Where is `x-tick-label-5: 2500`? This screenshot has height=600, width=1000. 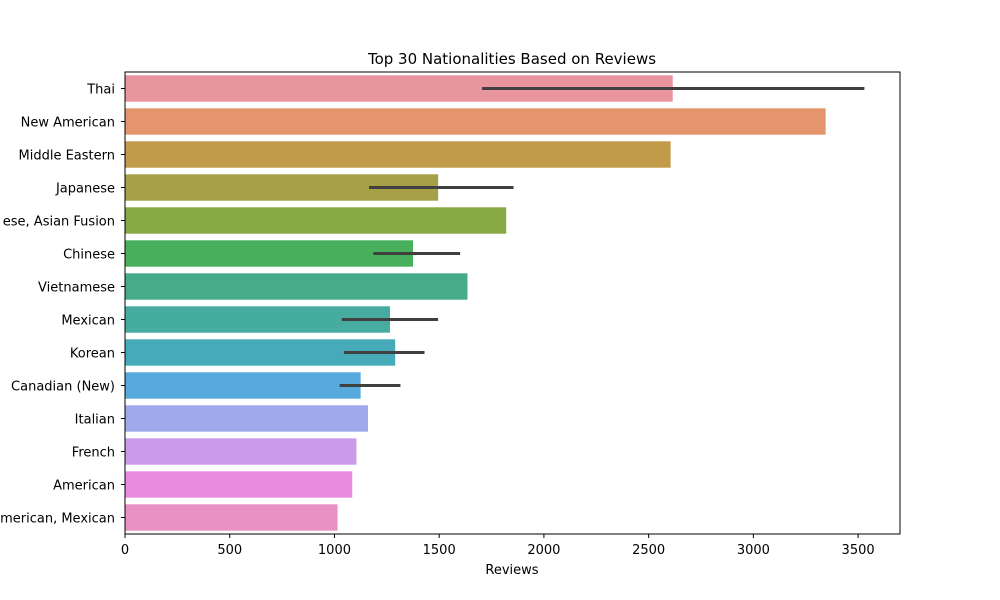 x-tick-label-5: 2500 is located at coordinates (648, 550).